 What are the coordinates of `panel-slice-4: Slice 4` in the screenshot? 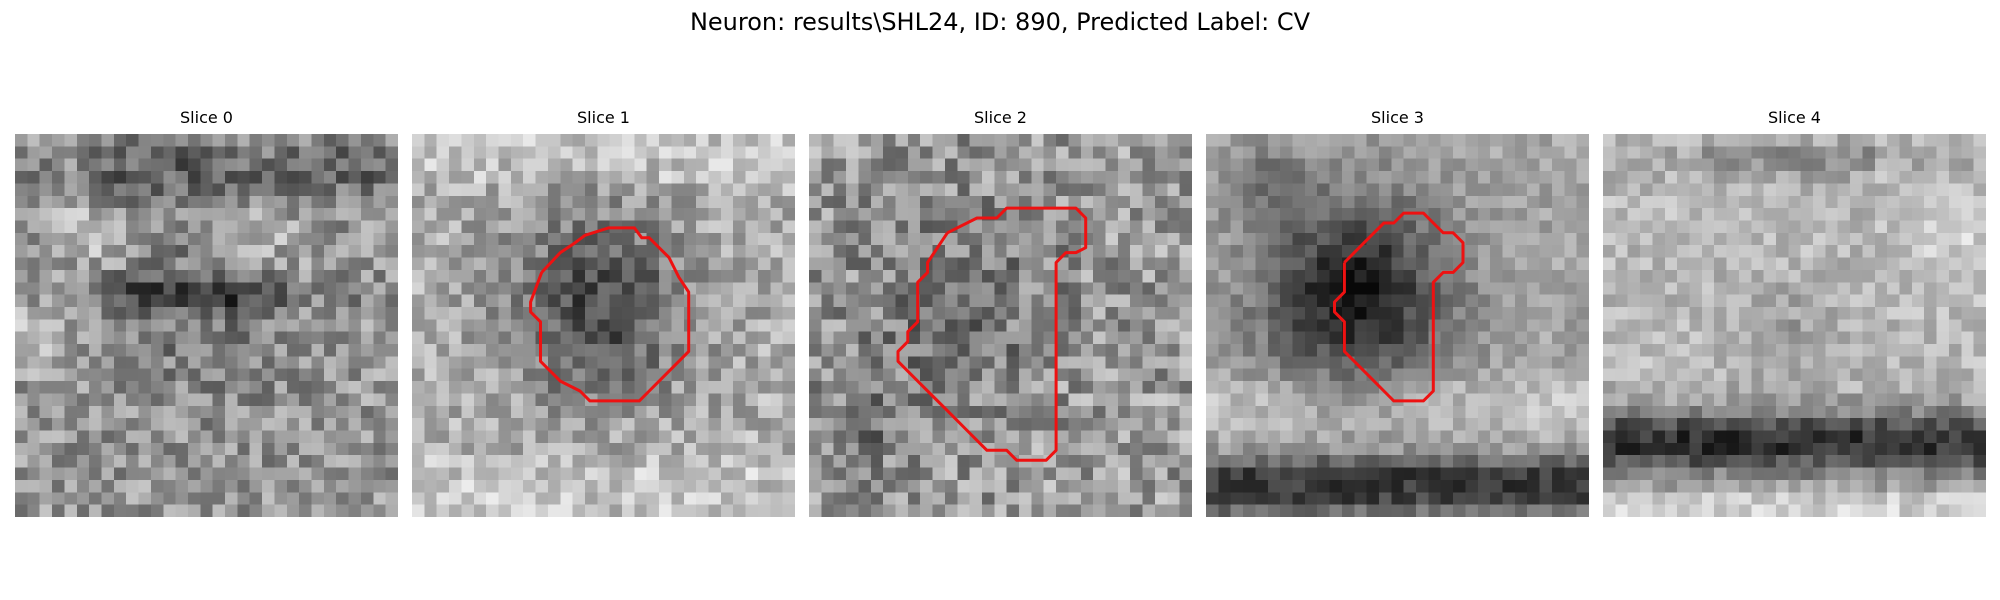 It's located at (1794, 310).